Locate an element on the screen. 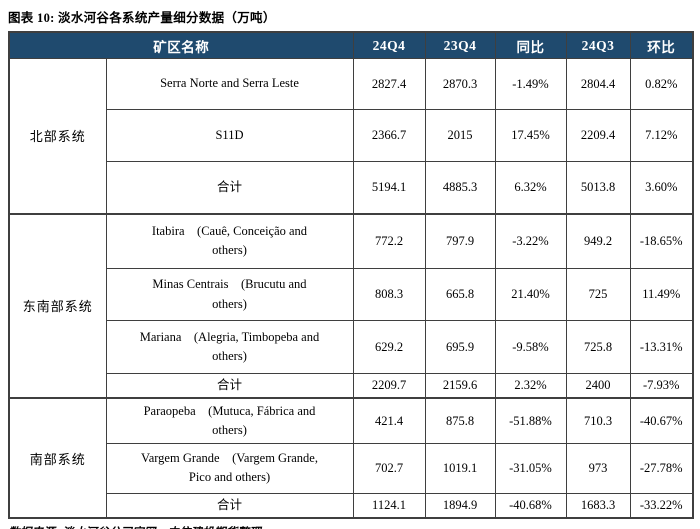 This screenshot has height=529, width=700. value-cell: 2827.4 is located at coordinates (389, 84).